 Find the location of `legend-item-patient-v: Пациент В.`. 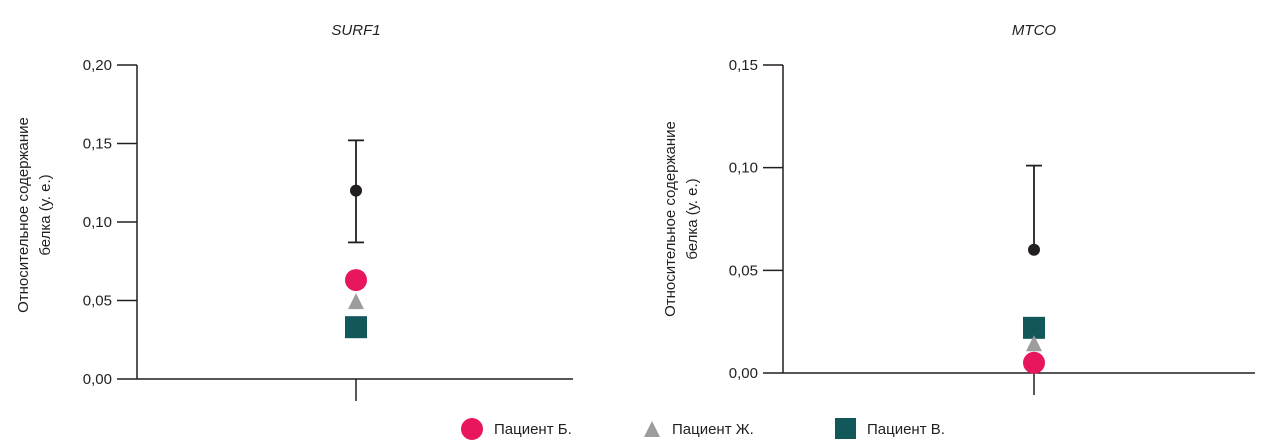

legend-item-patient-v: Пациент В. is located at coordinates (890, 429).